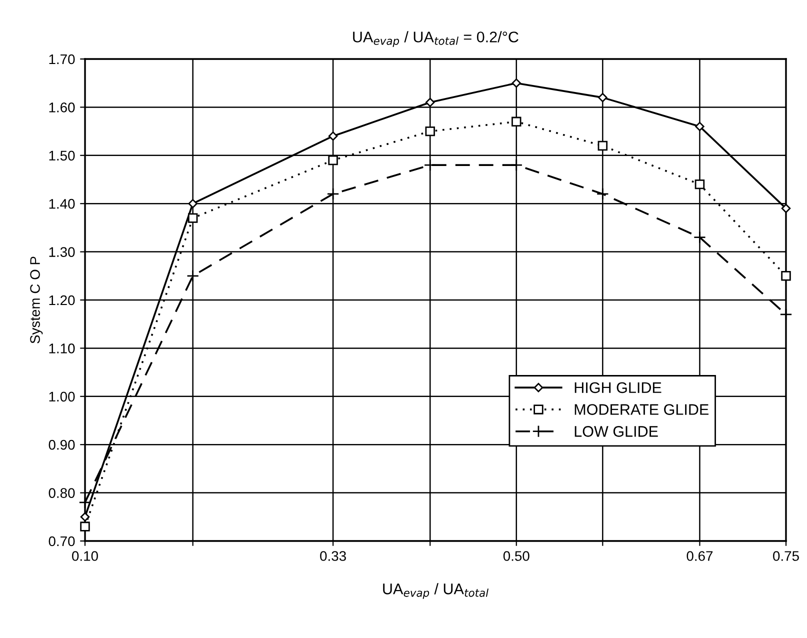 The width and height of the screenshot is (807, 638). What do you see at coordinates (516, 556) in the screenshot?
I see `x-tick-label: 0.50` at bounding box center [516, 556].